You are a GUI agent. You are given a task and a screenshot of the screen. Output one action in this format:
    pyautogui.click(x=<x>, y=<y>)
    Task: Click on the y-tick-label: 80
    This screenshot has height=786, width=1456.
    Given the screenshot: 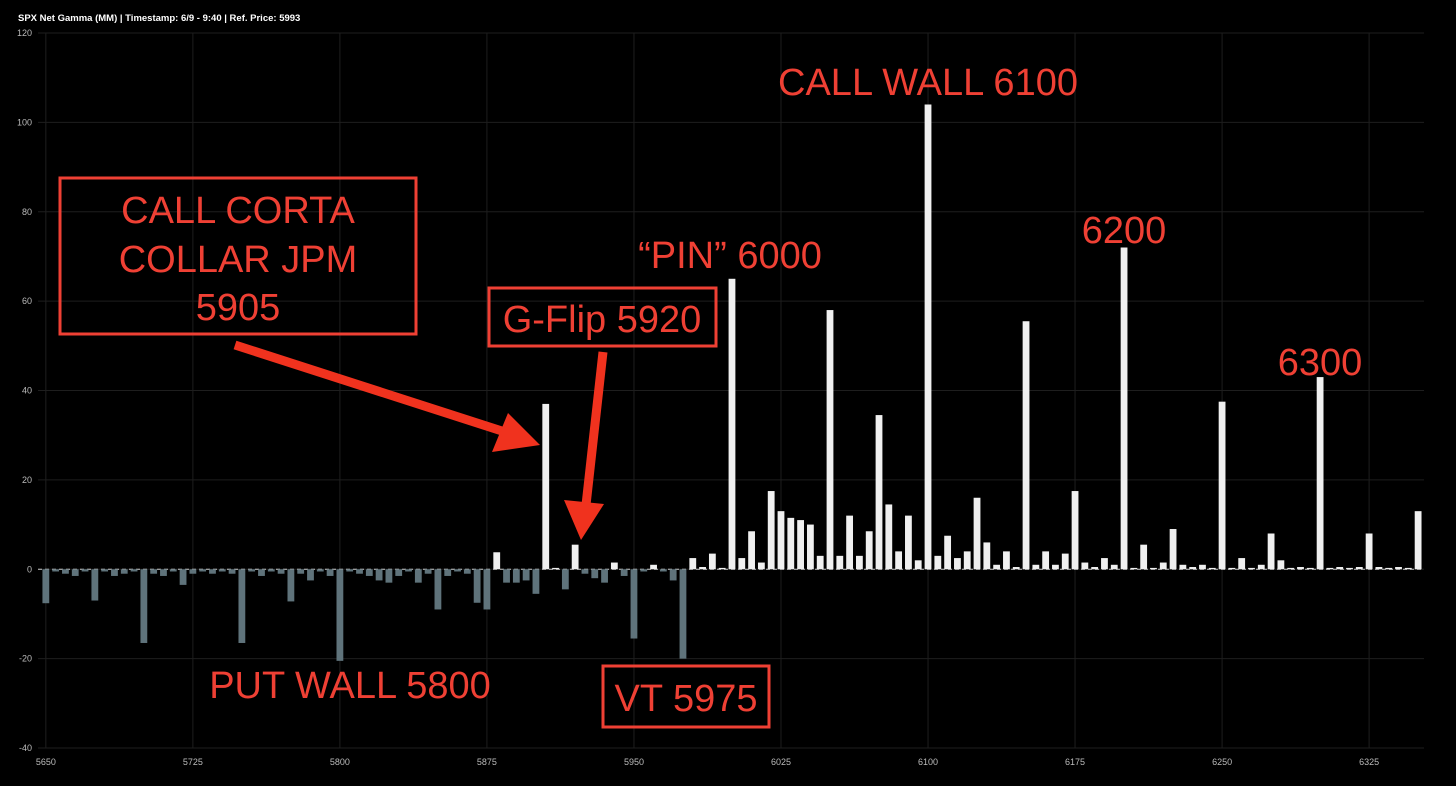 What is the action you would take?
    pyautogui.click(x=27, y=212)
    